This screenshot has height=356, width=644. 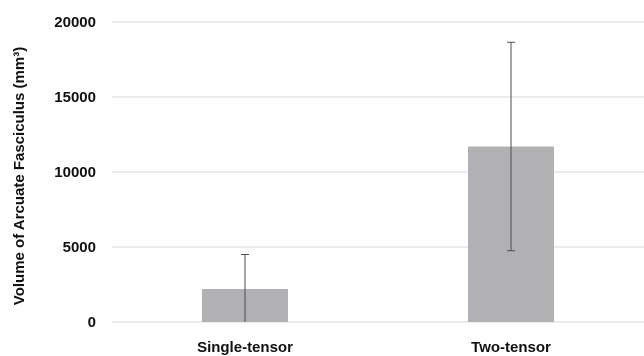 I want to click on x-tick-label-single-tensor: Single-tensor, so click(x=245, y=347).